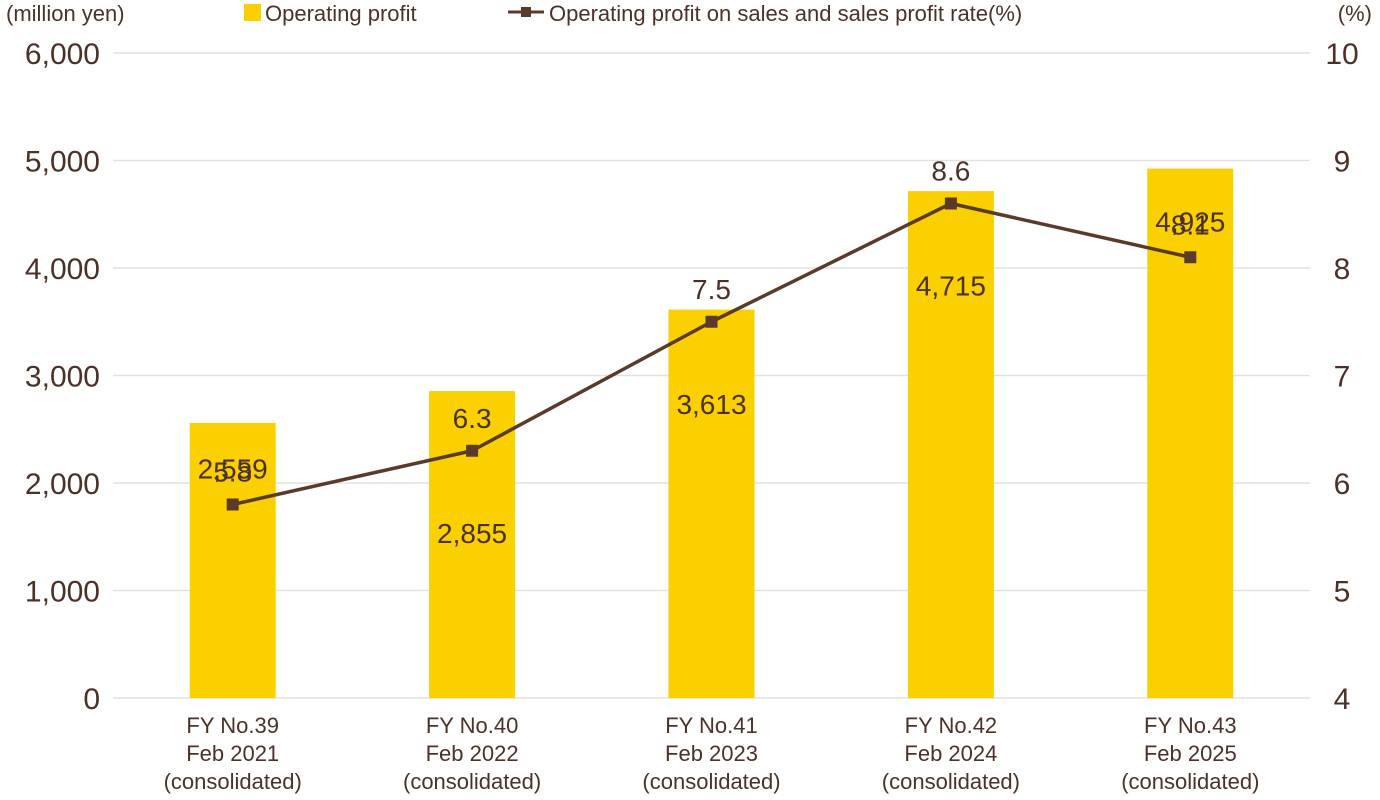  Describe the element at coordinates (711, 404) in the screenshot. I see `bar-value-label: 3,613` at that location.